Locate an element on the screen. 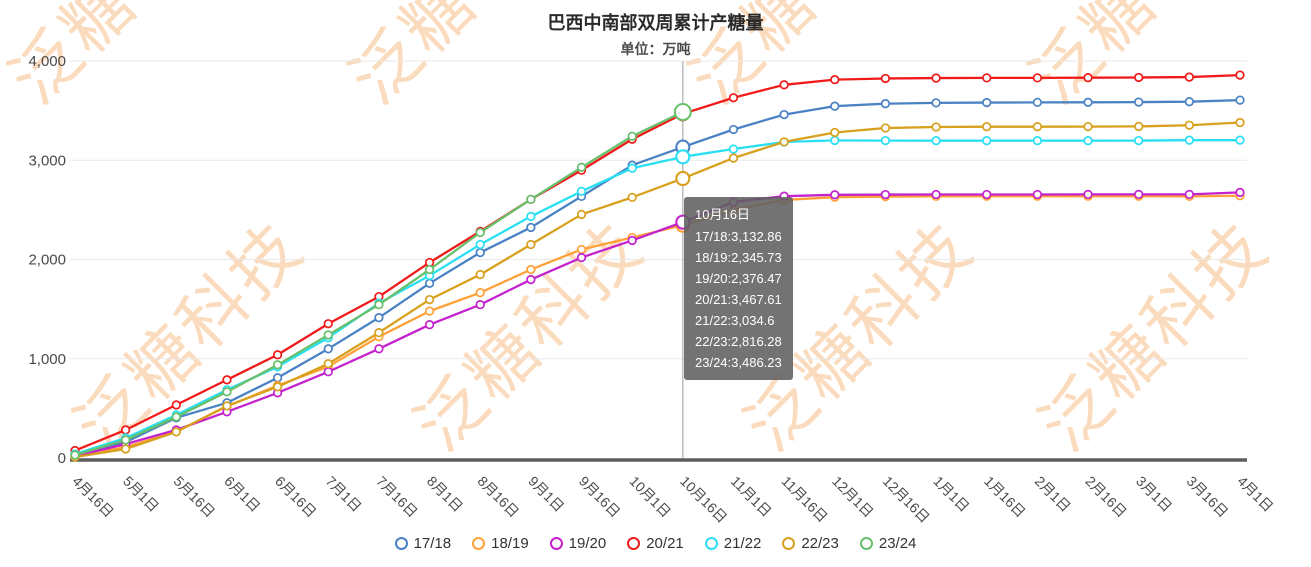 Image resolution: width=1311 pixels, height=567 pixels. legend-item-22-23: 22/23 is located at coordinates (810, 543).